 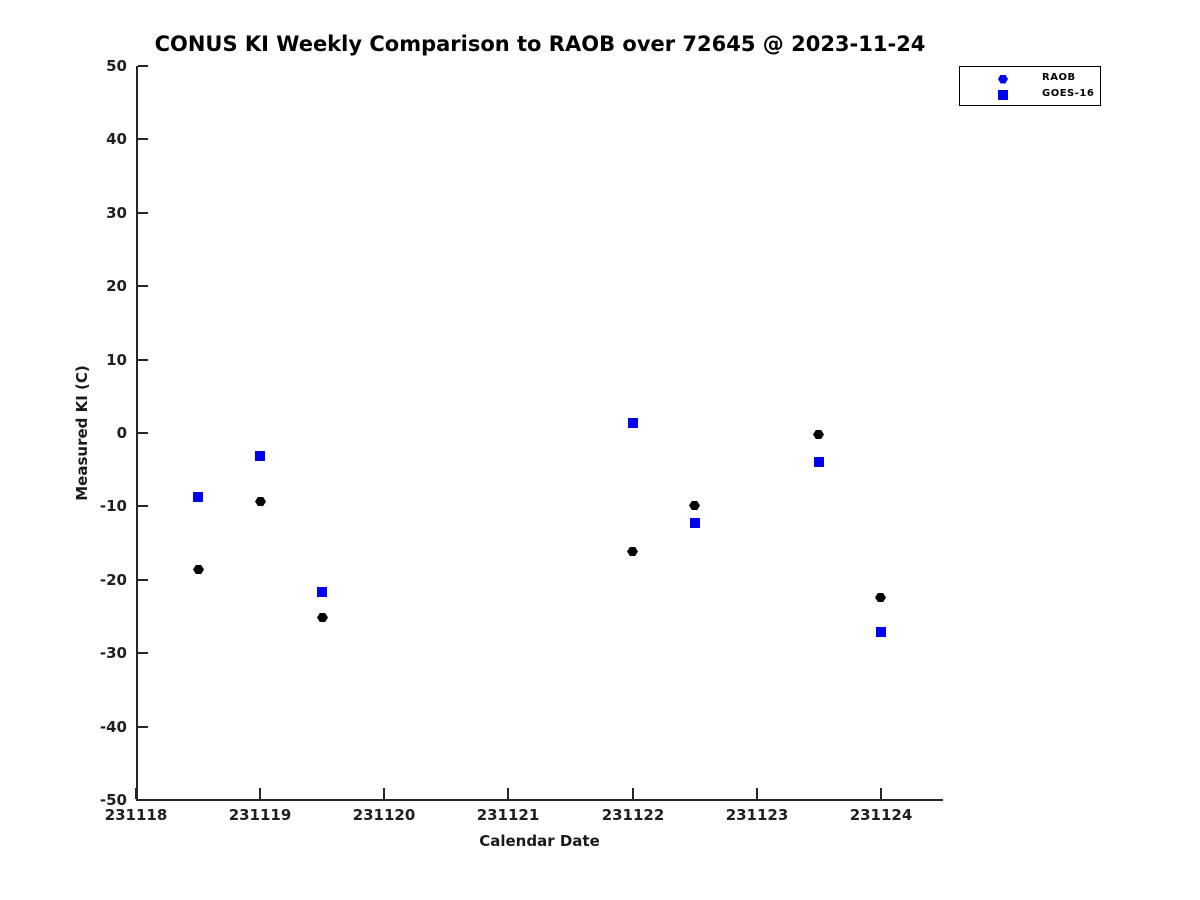 I want to click on y-tick-label: 50, so click(x=116, y=66).